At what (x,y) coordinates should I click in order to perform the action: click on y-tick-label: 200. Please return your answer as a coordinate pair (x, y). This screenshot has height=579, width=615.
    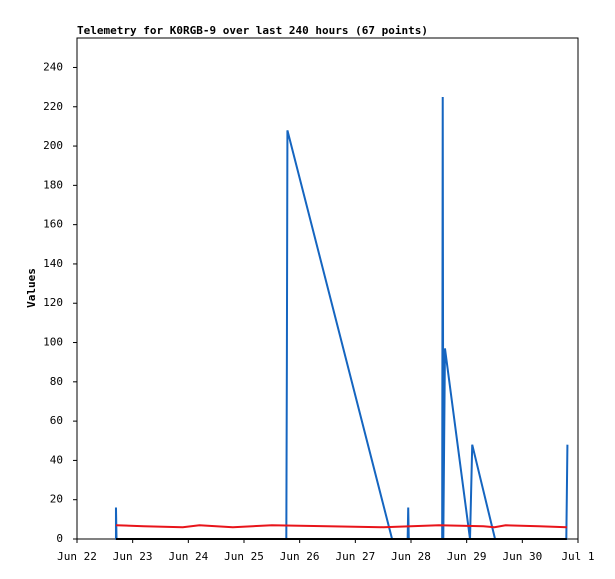
    Looking at the image, I should click on (53, 145).